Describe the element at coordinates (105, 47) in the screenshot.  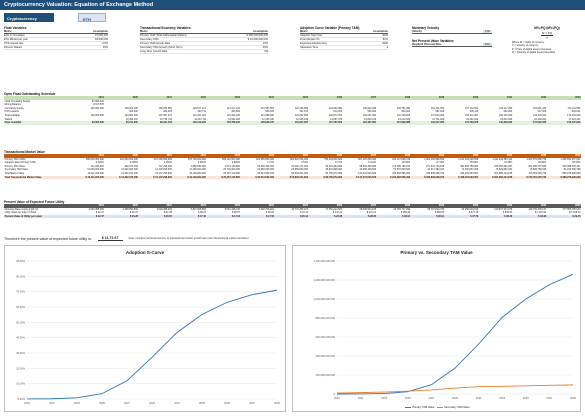
I see `float-value: 10%` at that location.